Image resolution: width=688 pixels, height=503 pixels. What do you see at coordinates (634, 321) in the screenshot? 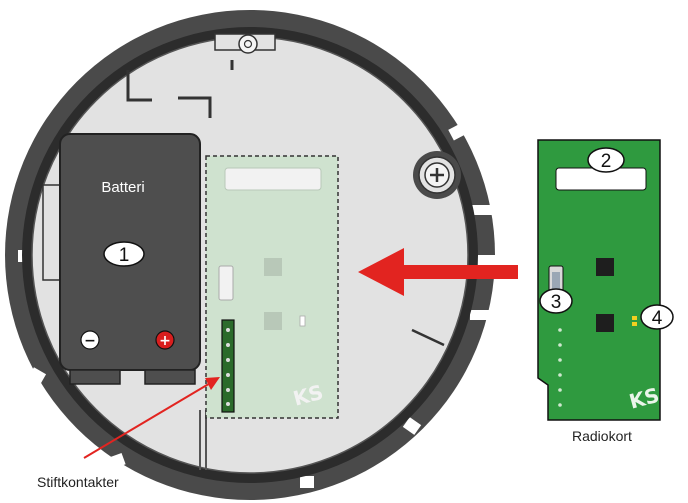
I see `led-component` at bounding box center [634, 321].